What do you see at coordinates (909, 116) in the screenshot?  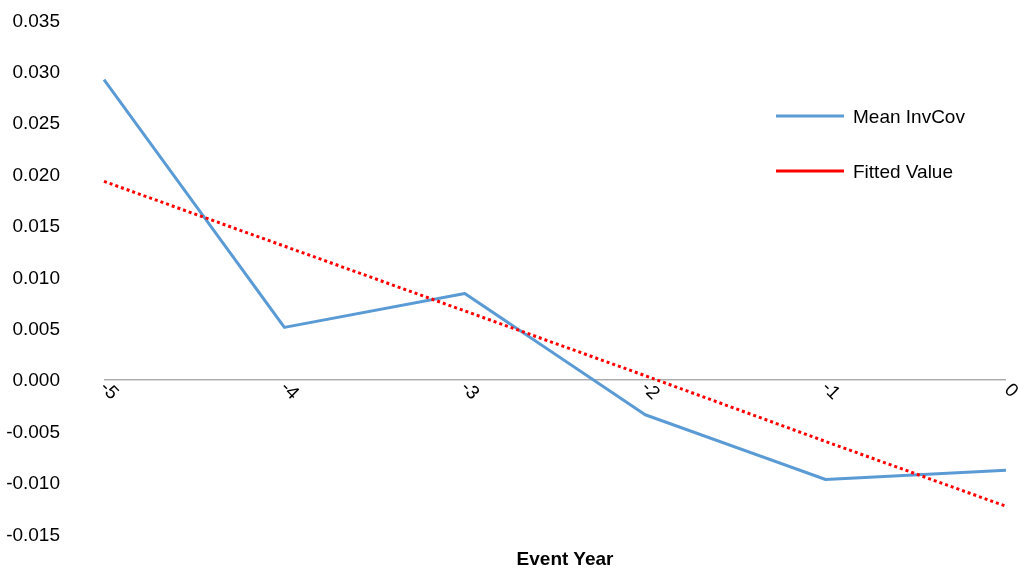 I see `legend-label: Mean InvCov` at bounding box center [909, 116].